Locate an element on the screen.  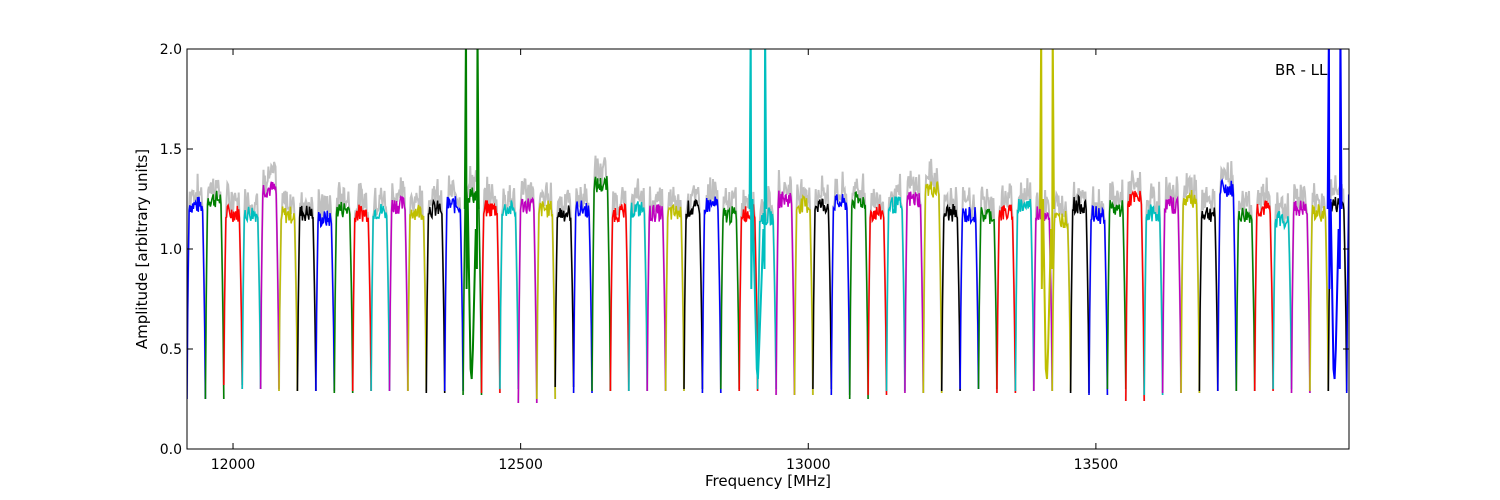
y-tick-label: 0.5 is located at coordinates (171, 350).